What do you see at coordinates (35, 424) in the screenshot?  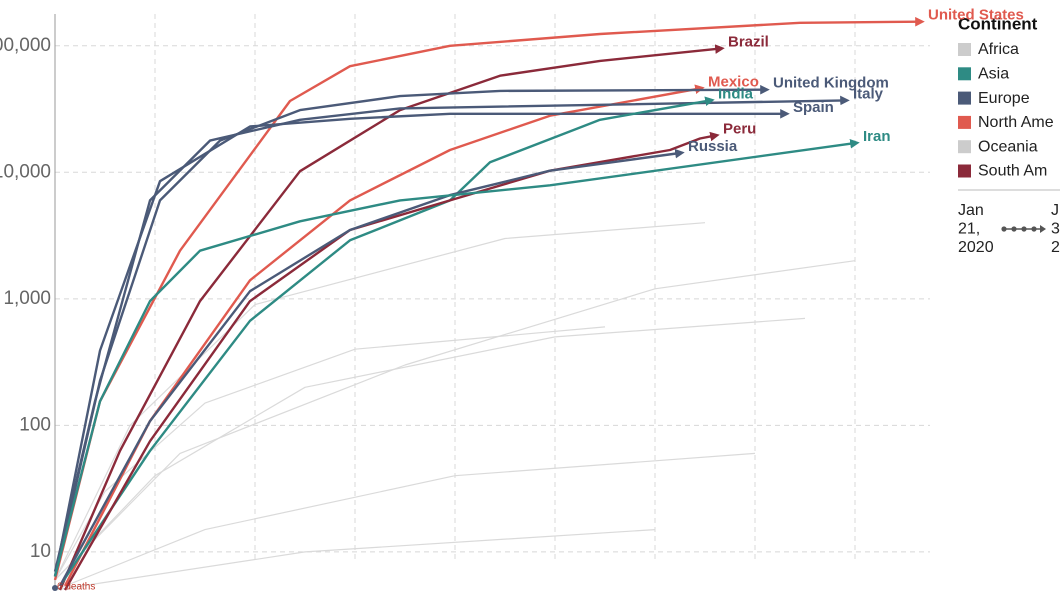 I see `y-tick-label: 100` at bounding box center [35, 424].